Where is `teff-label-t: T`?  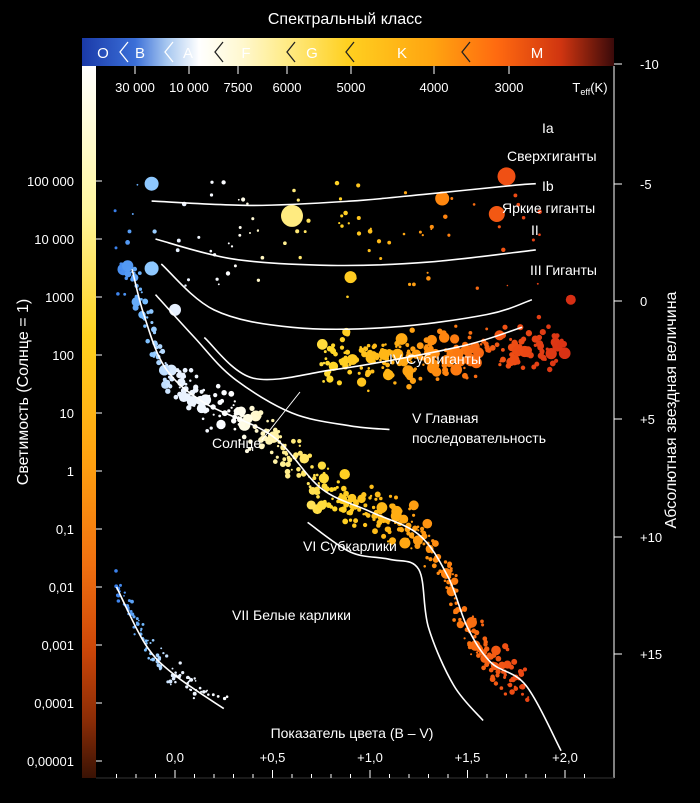
teff-label-t: T is located at coordinates (576, 87).